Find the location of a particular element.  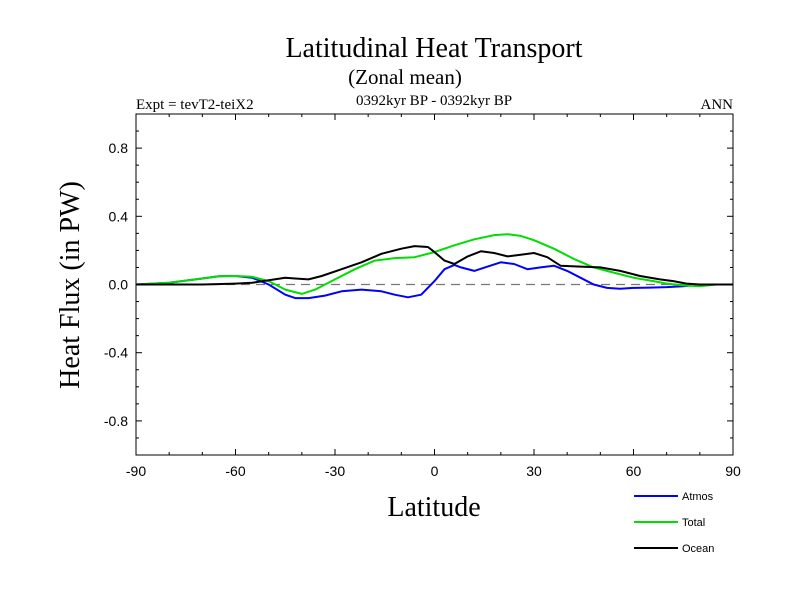

legend-label-total: Total is located at coordinates (693, 523).